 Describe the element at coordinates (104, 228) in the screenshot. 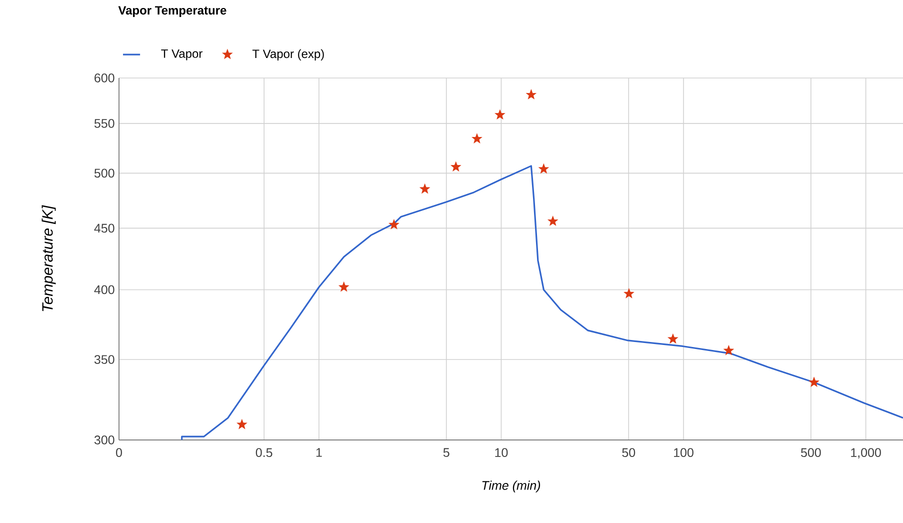

I see `y-tick-label: 450` at that location.